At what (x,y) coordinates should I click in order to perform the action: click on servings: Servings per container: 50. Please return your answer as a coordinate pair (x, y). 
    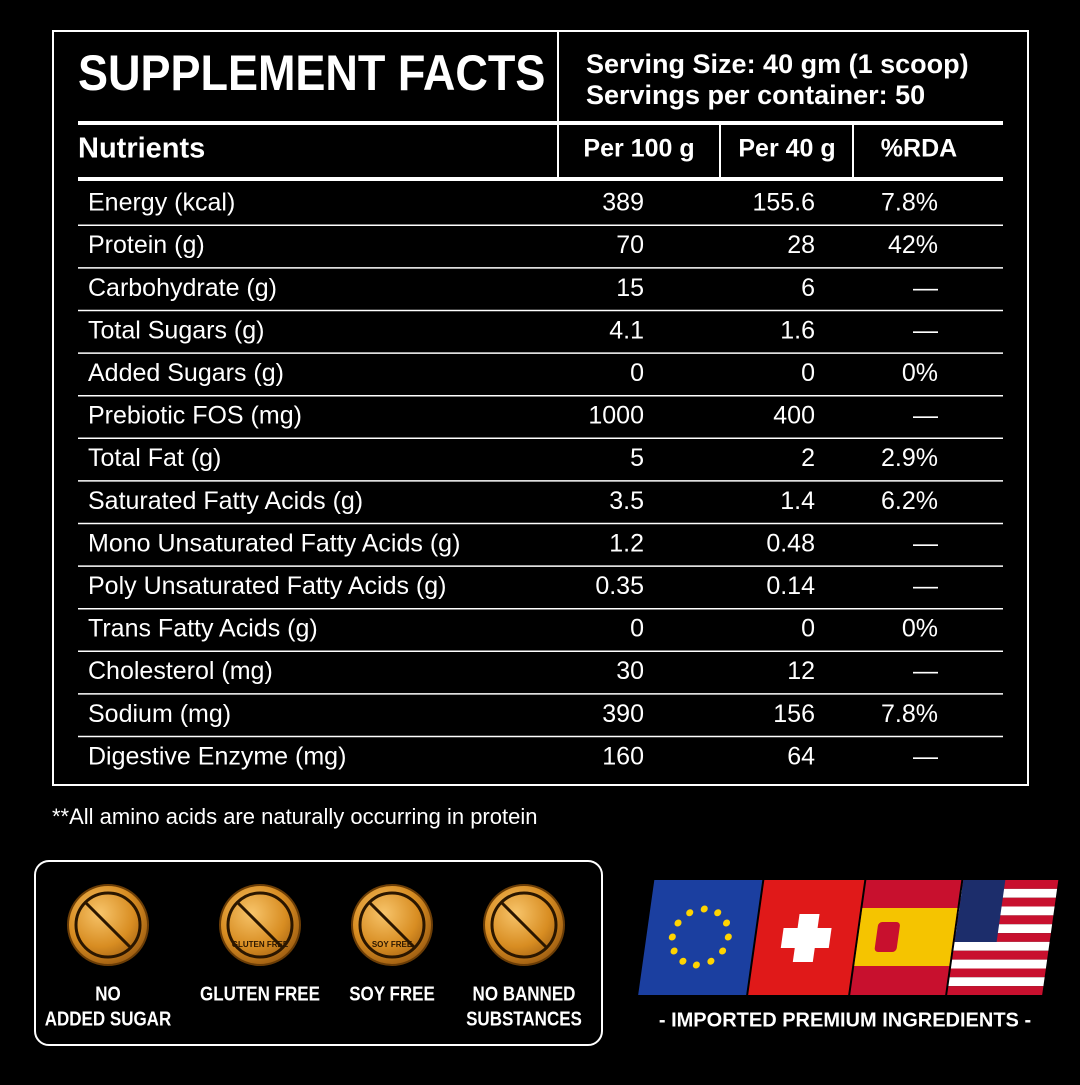
    Looking at the image, I should click on (755, 95).